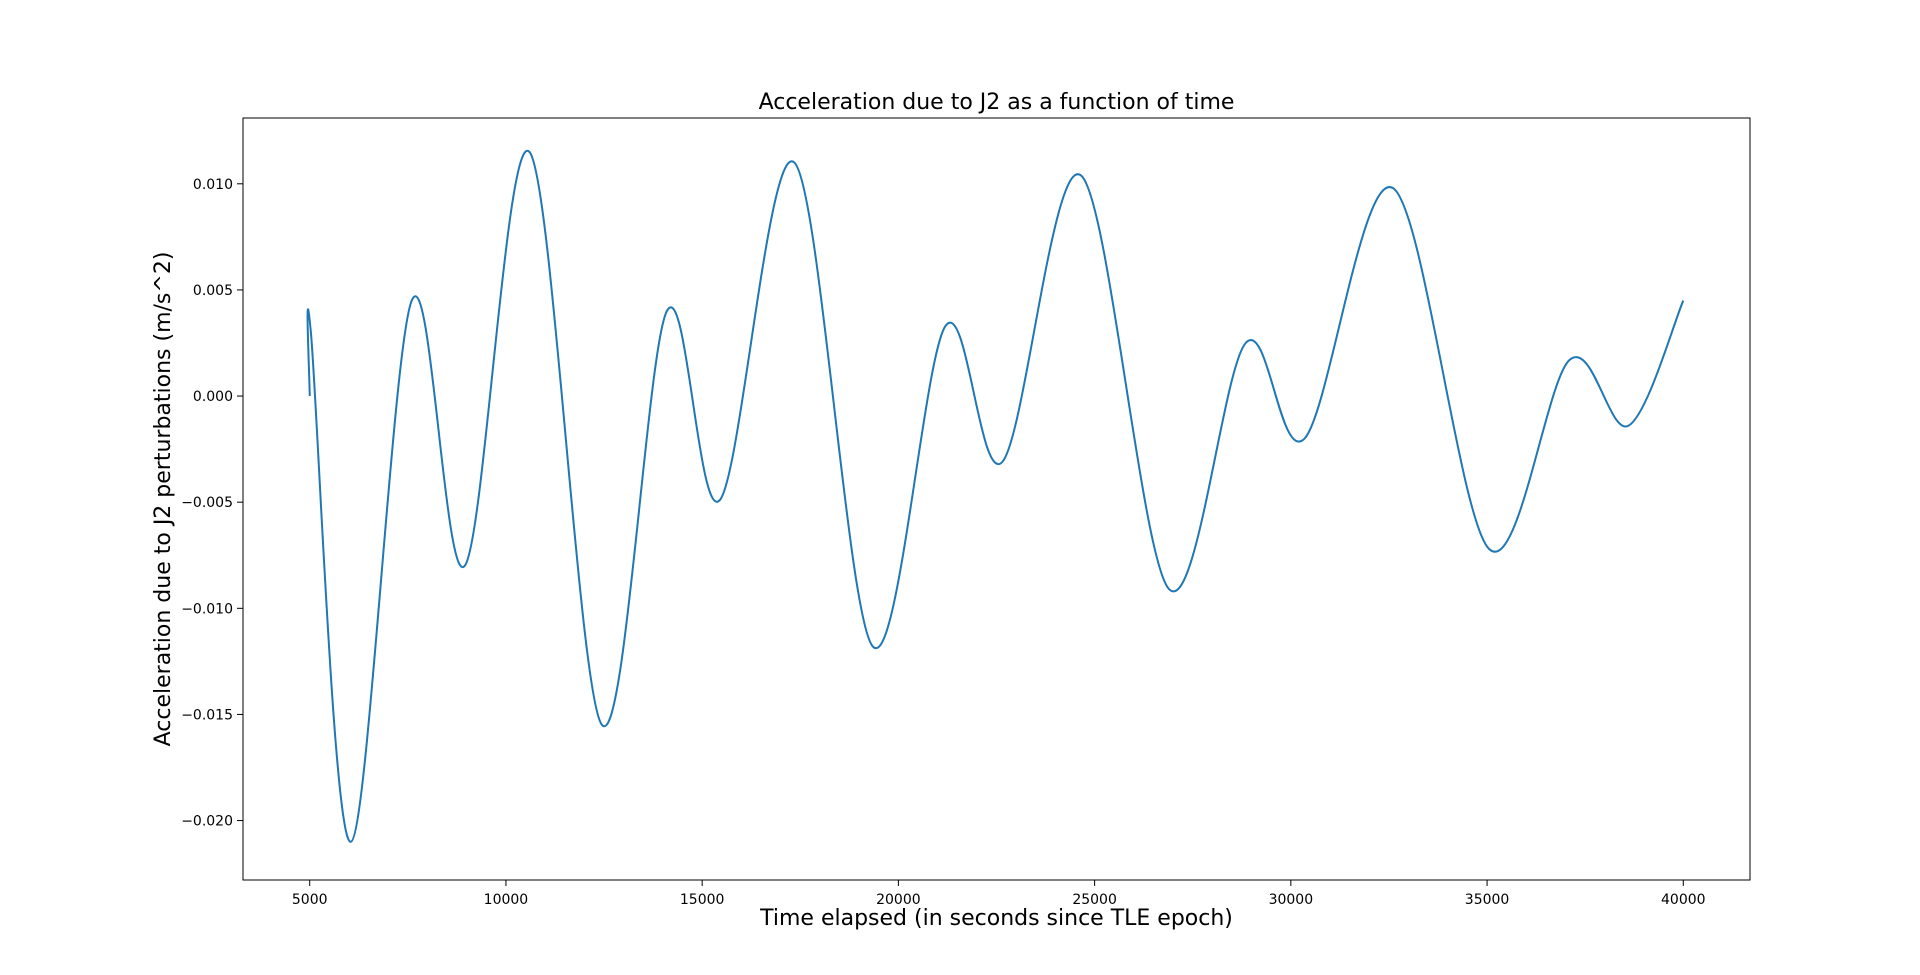  I want to click on x-tick-label: 35000, so click(1487, 900).